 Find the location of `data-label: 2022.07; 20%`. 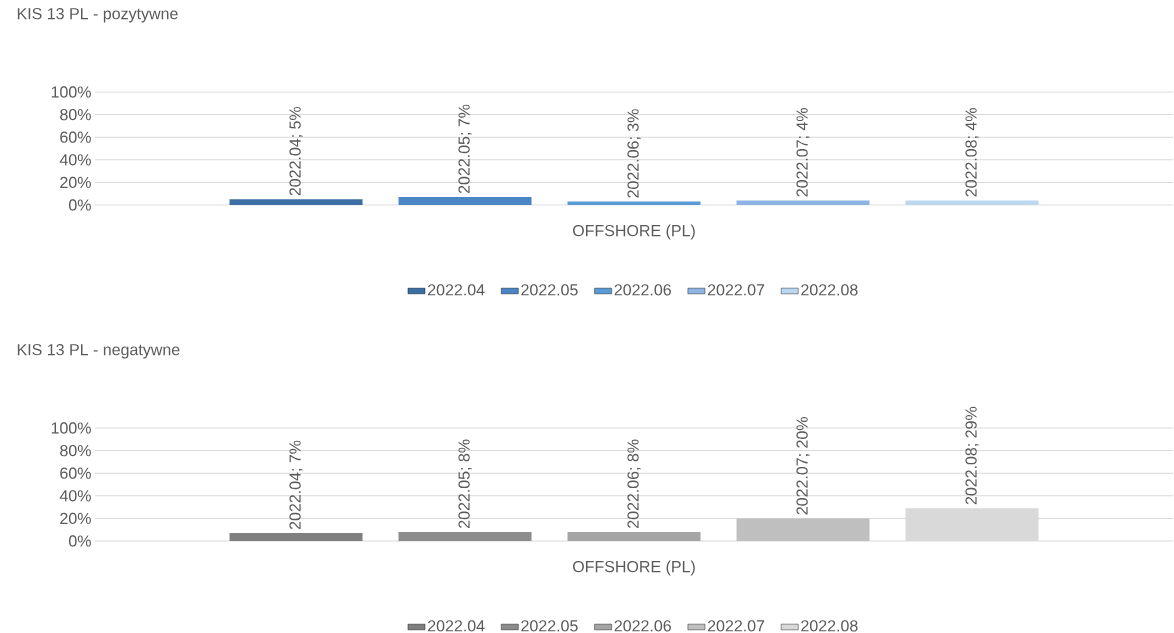

data-label: 2022.07; 20% is located at coordinates (803, 466).